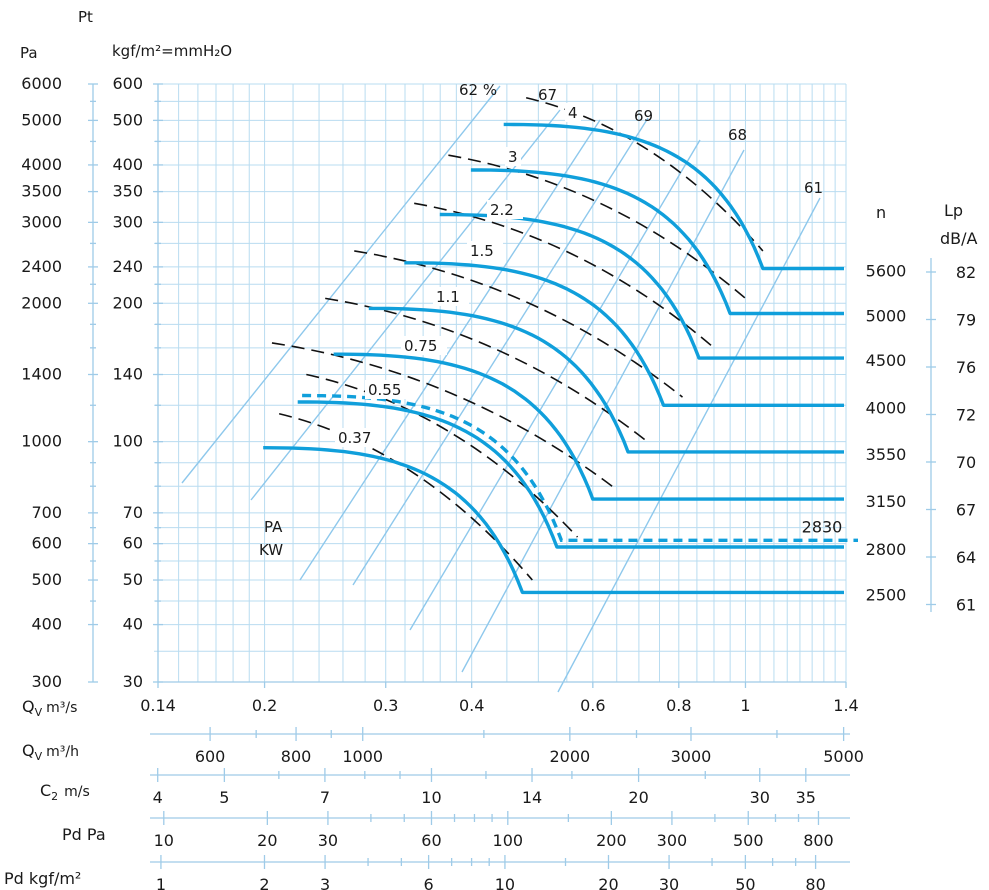 The height and width of the screenshot is (890, 989). What do you see at coordinates (532, 797) in the screenshot?
I see `c2-tick-label: 14` at bounding box center [532, 797].